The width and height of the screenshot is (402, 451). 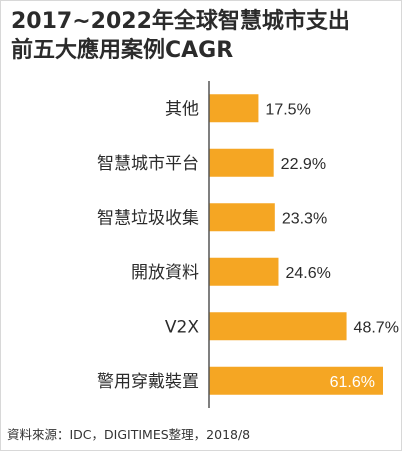 I want to click on category-label-4: V2X, so click(x=182, y=327).